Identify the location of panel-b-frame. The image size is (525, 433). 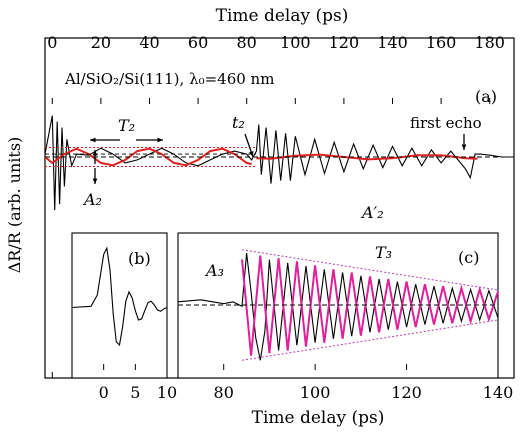
(119, 305).